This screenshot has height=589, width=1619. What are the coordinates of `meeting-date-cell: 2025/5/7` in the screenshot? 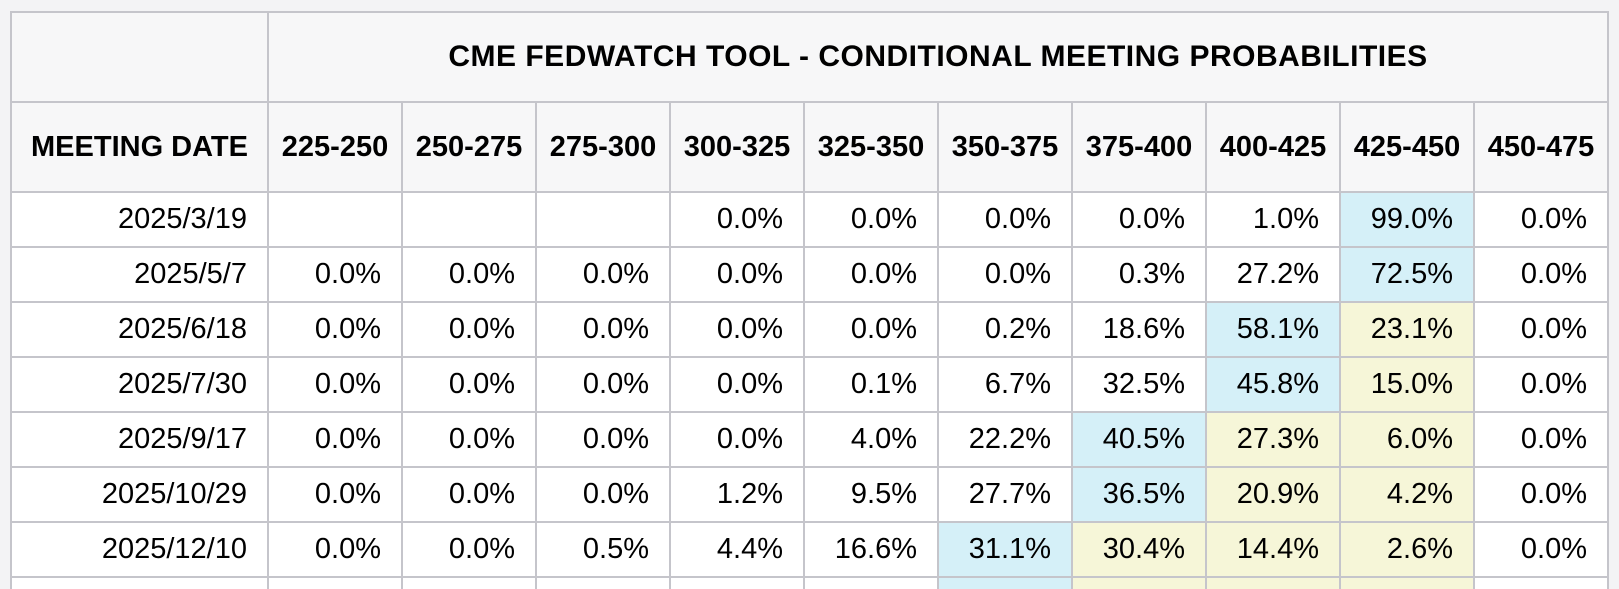 It's located at (139, 274).